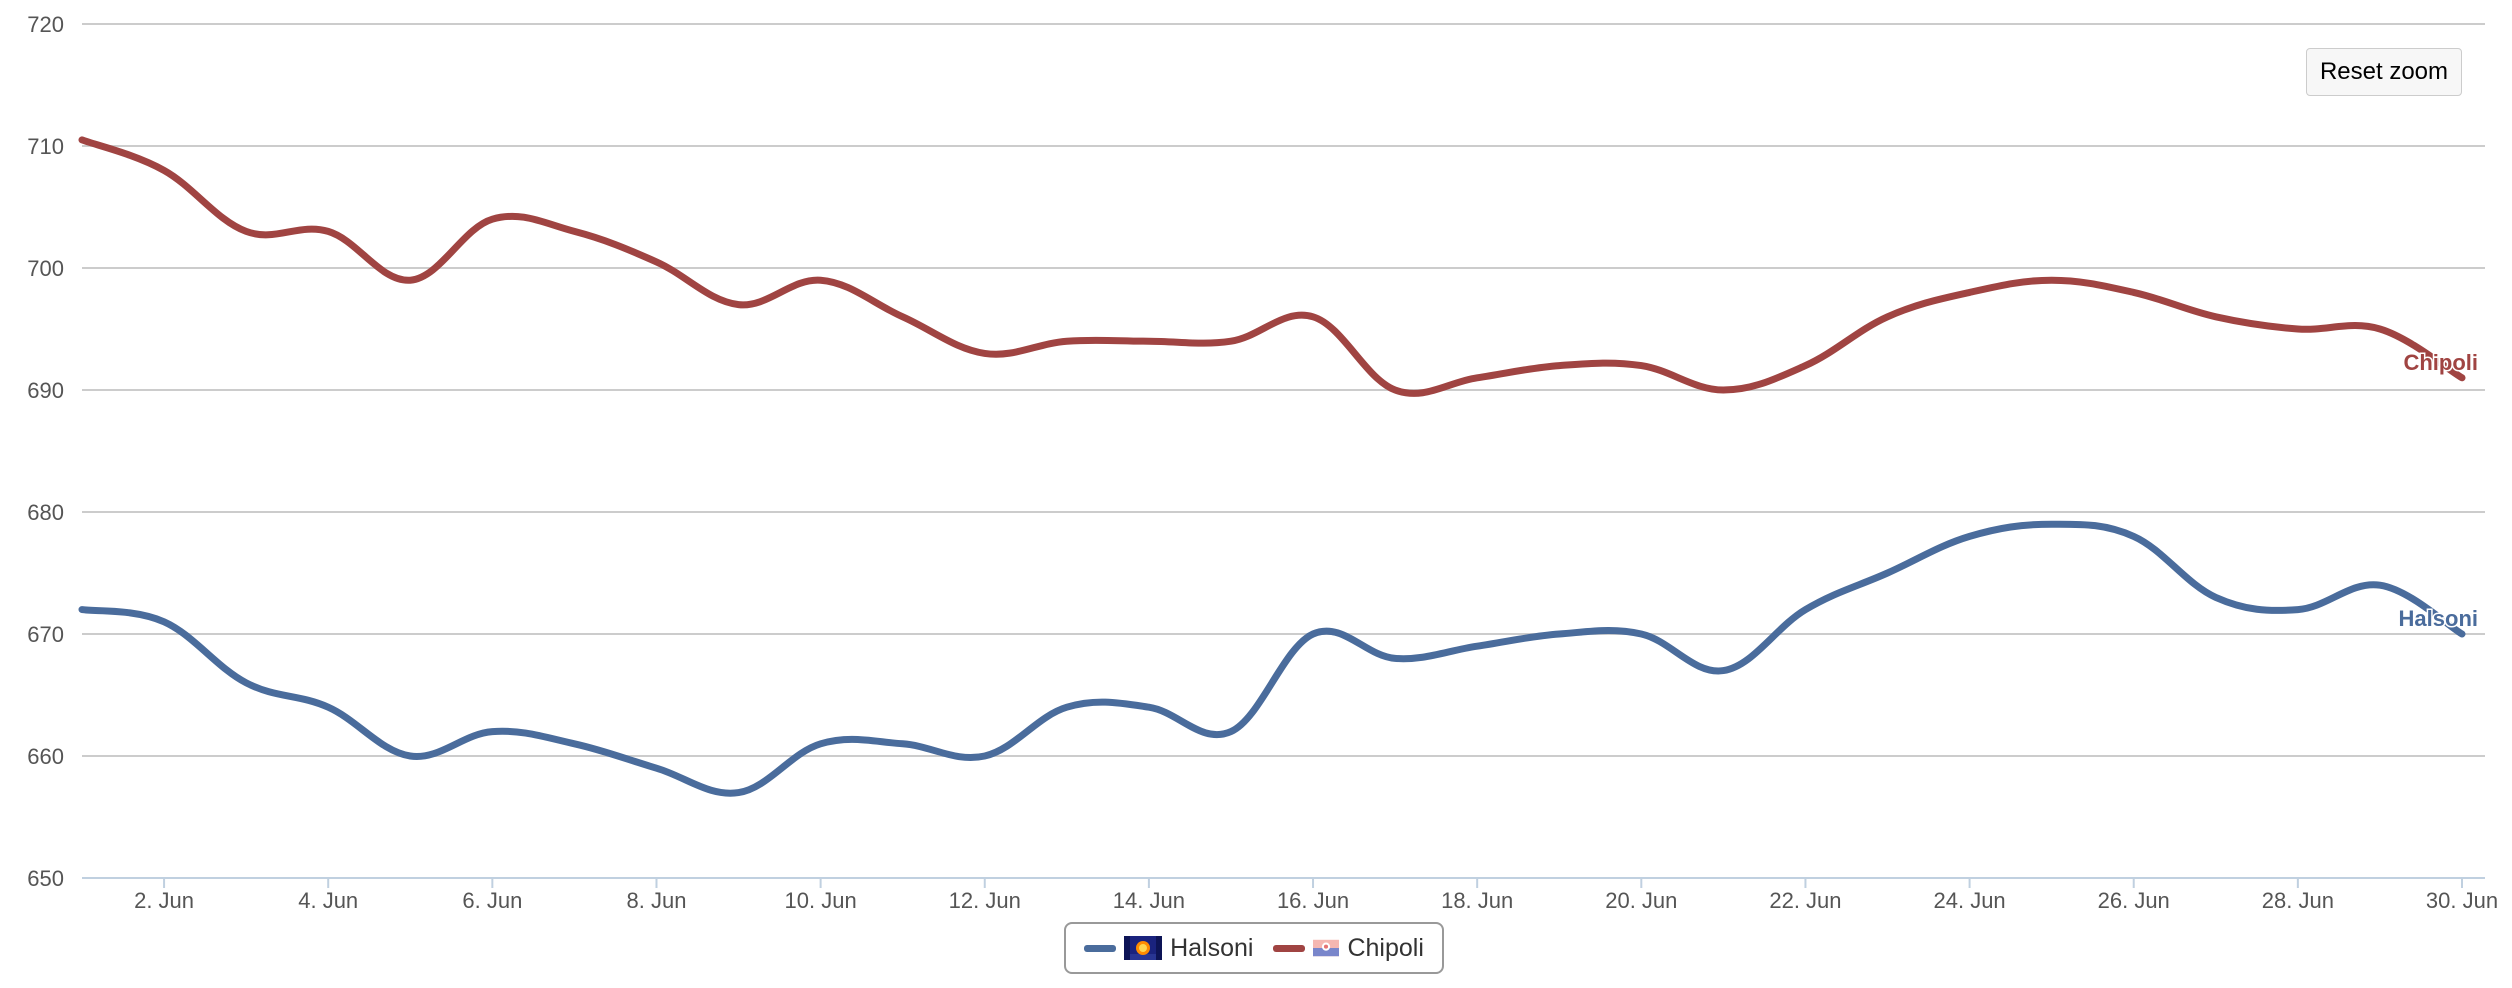 This screenshot has width=2512, height=988. Describe the element at coordinates (657, 900) in the screenshot. I see `x-tick-label: 8. Jun` at that location.